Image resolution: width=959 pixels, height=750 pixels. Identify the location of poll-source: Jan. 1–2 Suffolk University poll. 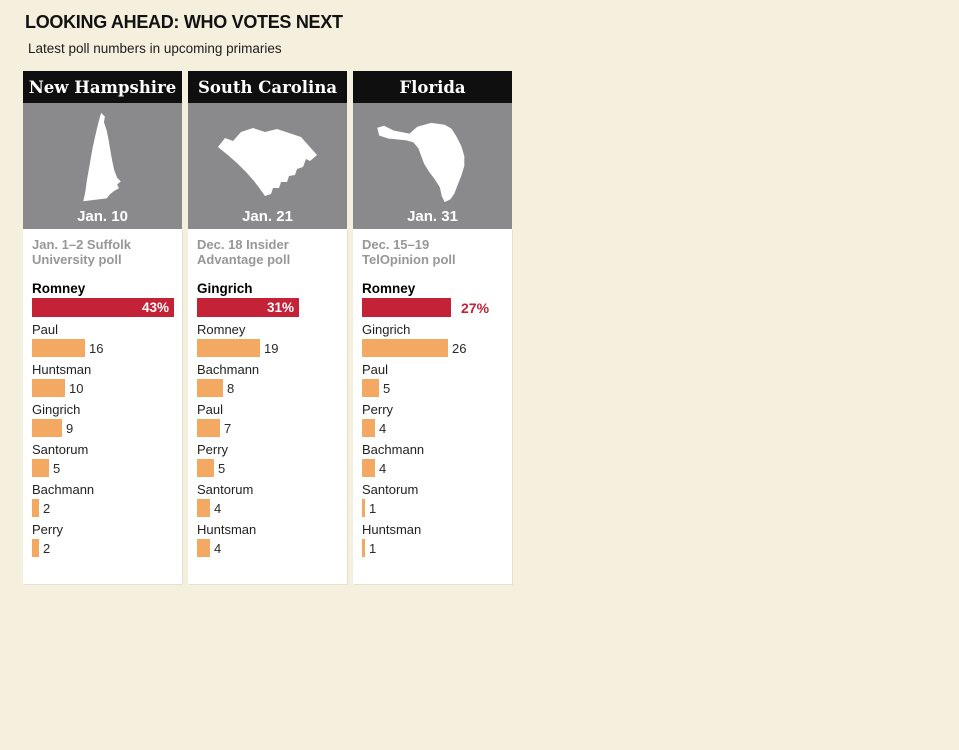
(102, 252).